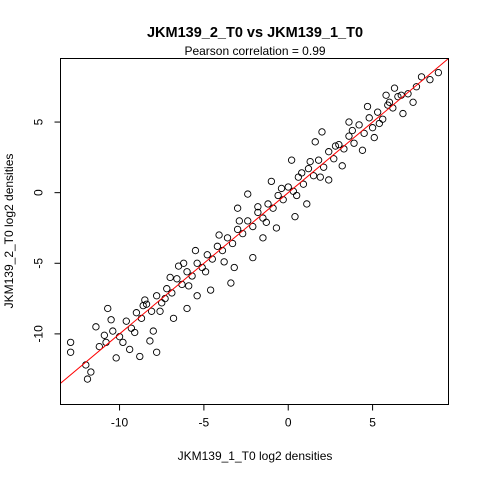 This screenshot has width=480, height=480. Describe the element at coordinates (204, 423) in the screenshot. I see `x-tick-label: -5` at that location.